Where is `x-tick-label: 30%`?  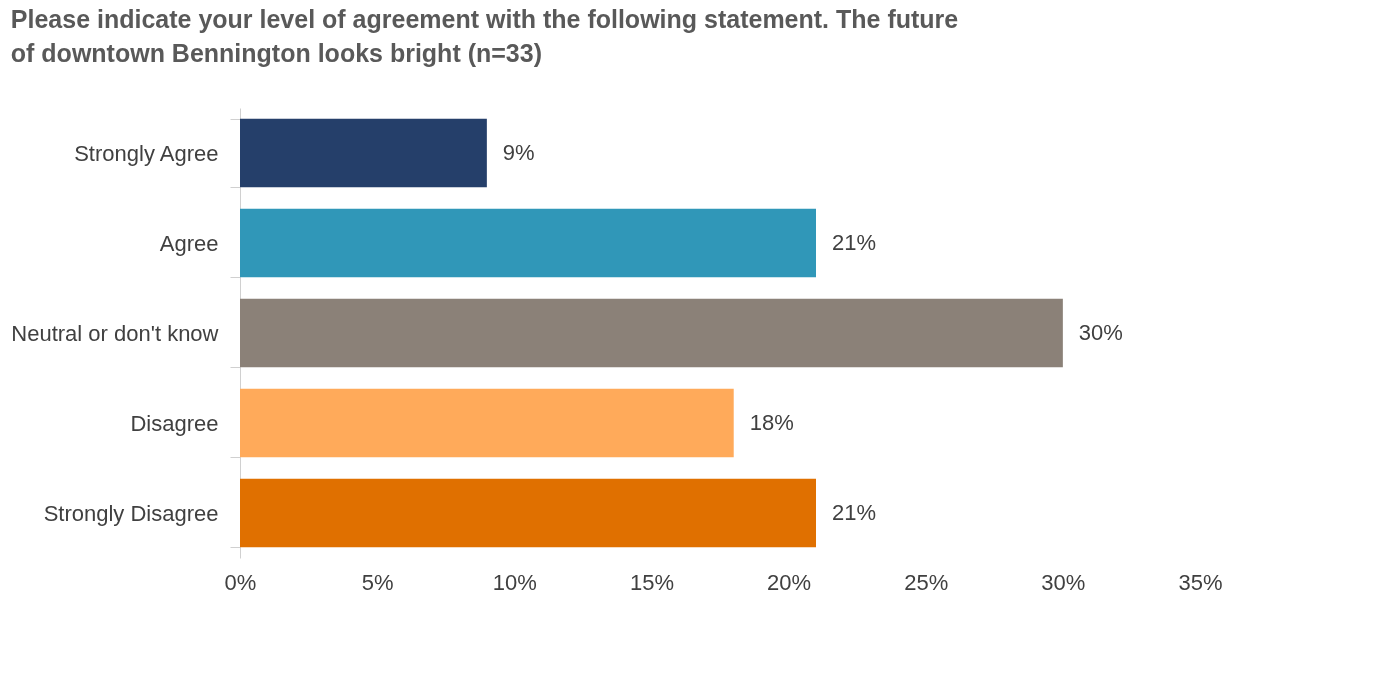 x-tick-label: 30% is located at coordinates (1063, 582).